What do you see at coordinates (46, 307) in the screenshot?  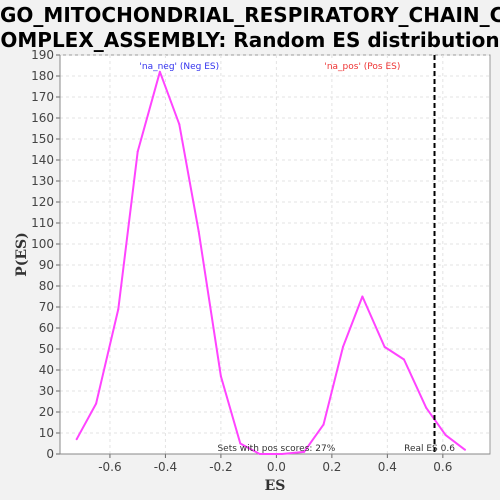 I see `y-tick-label: 70` at bounding box center [46, 307].